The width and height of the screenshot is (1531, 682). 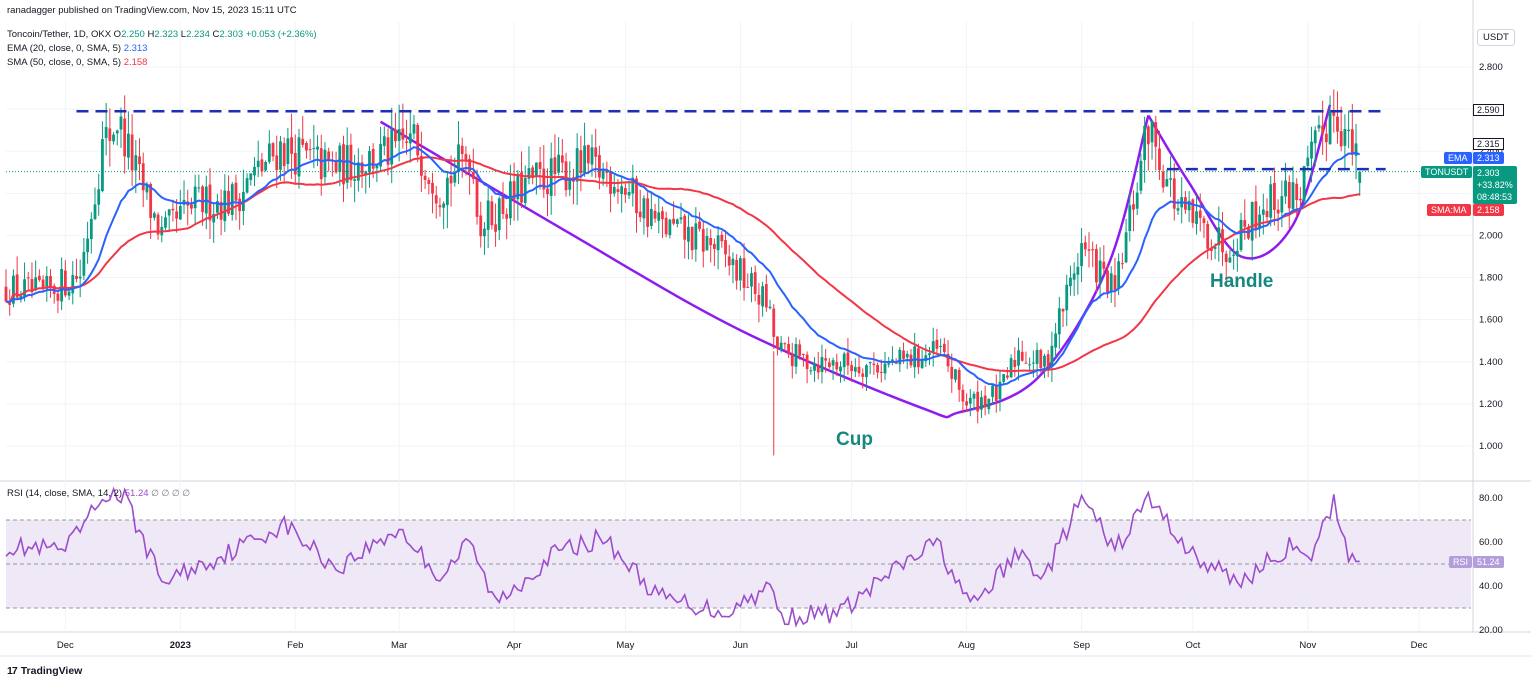 I want to click on time-tick-label: Sep, so click(x=1081, y=645).